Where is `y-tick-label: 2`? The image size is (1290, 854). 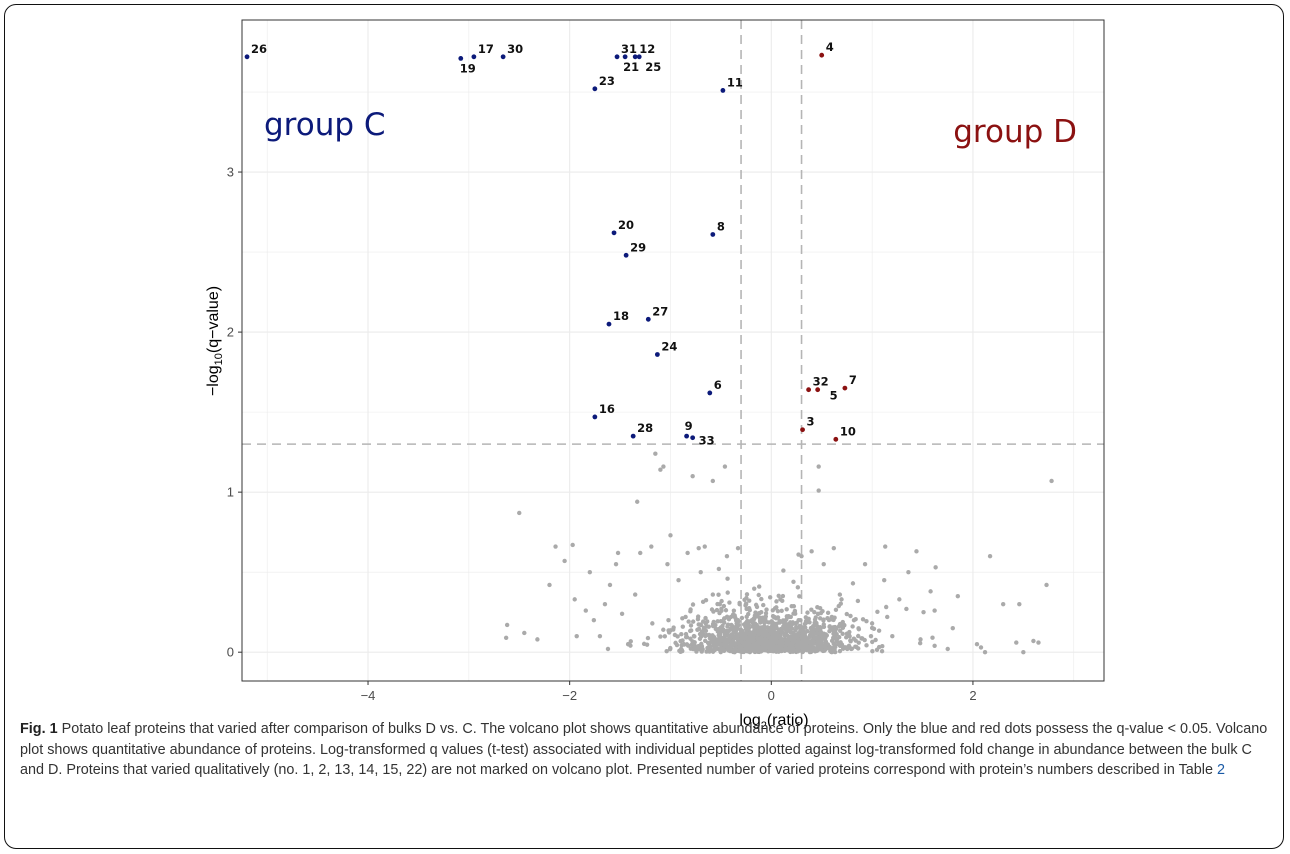 y-tick-label: 2 is located at coordinates (230, 332).